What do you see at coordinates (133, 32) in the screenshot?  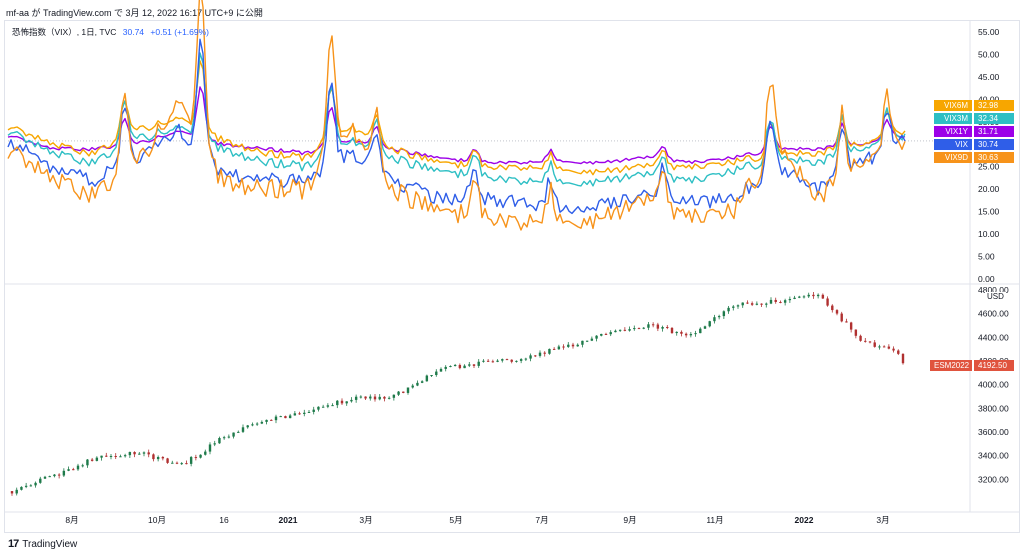 I see `legend-value: 30.74` at bounding box center [133, 32].